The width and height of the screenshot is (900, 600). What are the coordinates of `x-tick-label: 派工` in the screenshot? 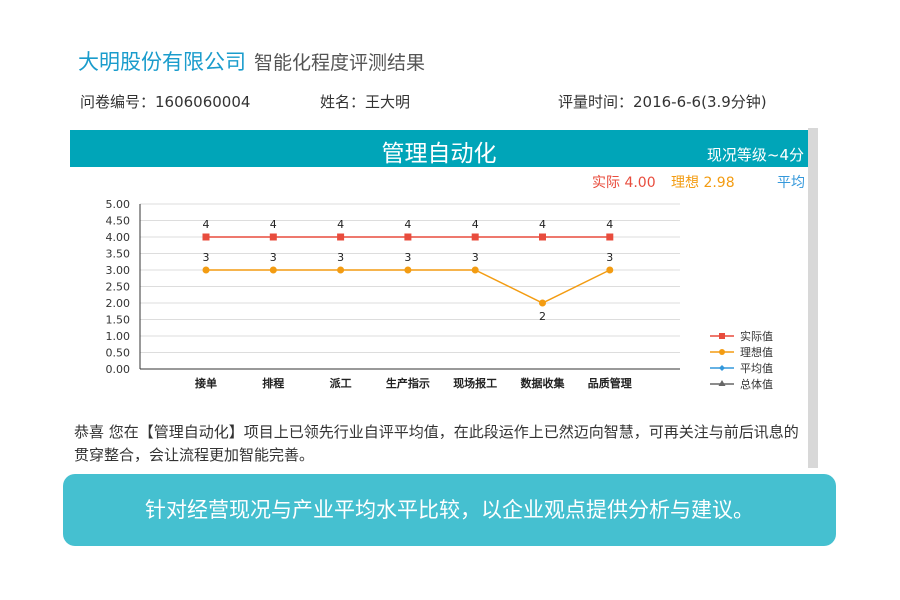 It's located at (341, 383).